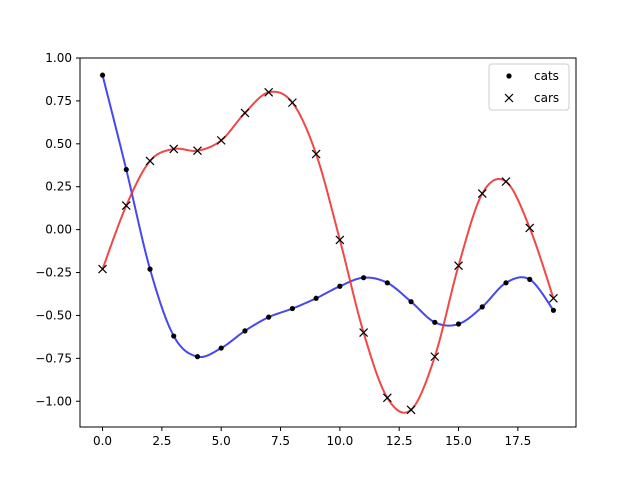 This screenshot has height=480, width=640. Describe the element at coordinates (53, 315) in the screenshot. I see `y-tick-label: −0.50` at that location.